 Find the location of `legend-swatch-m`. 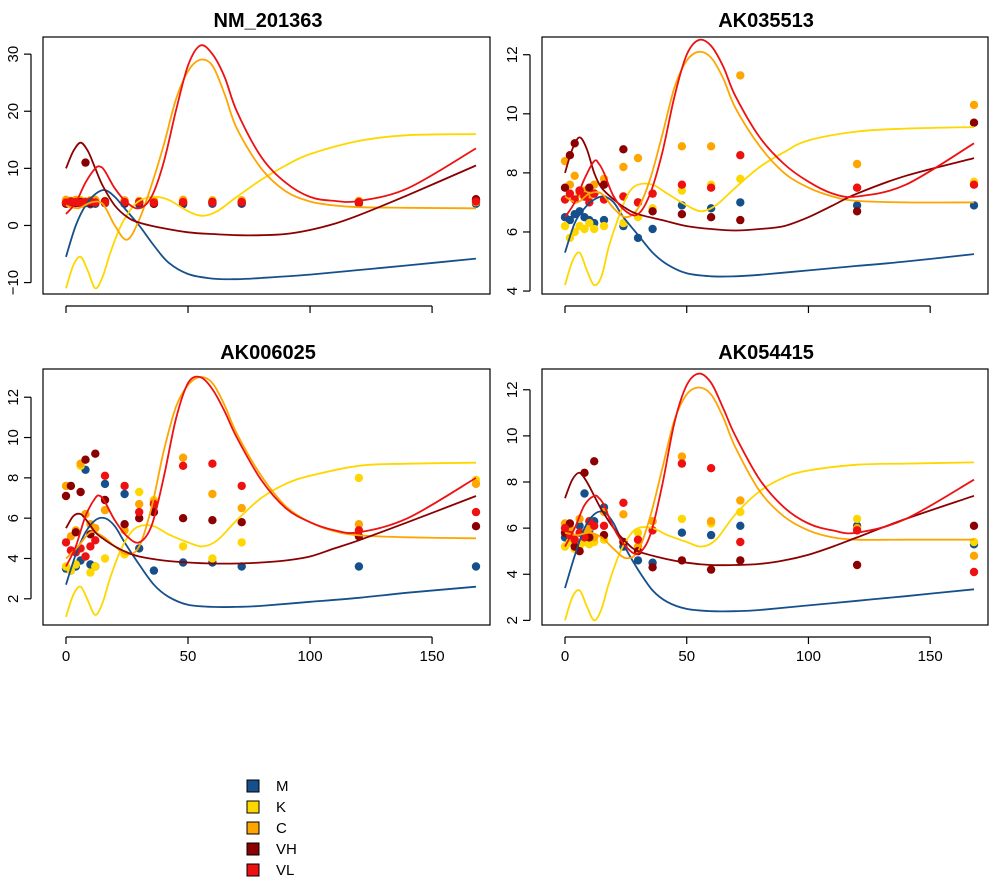

legend-swatch-m is located at coordinates (253, 786).